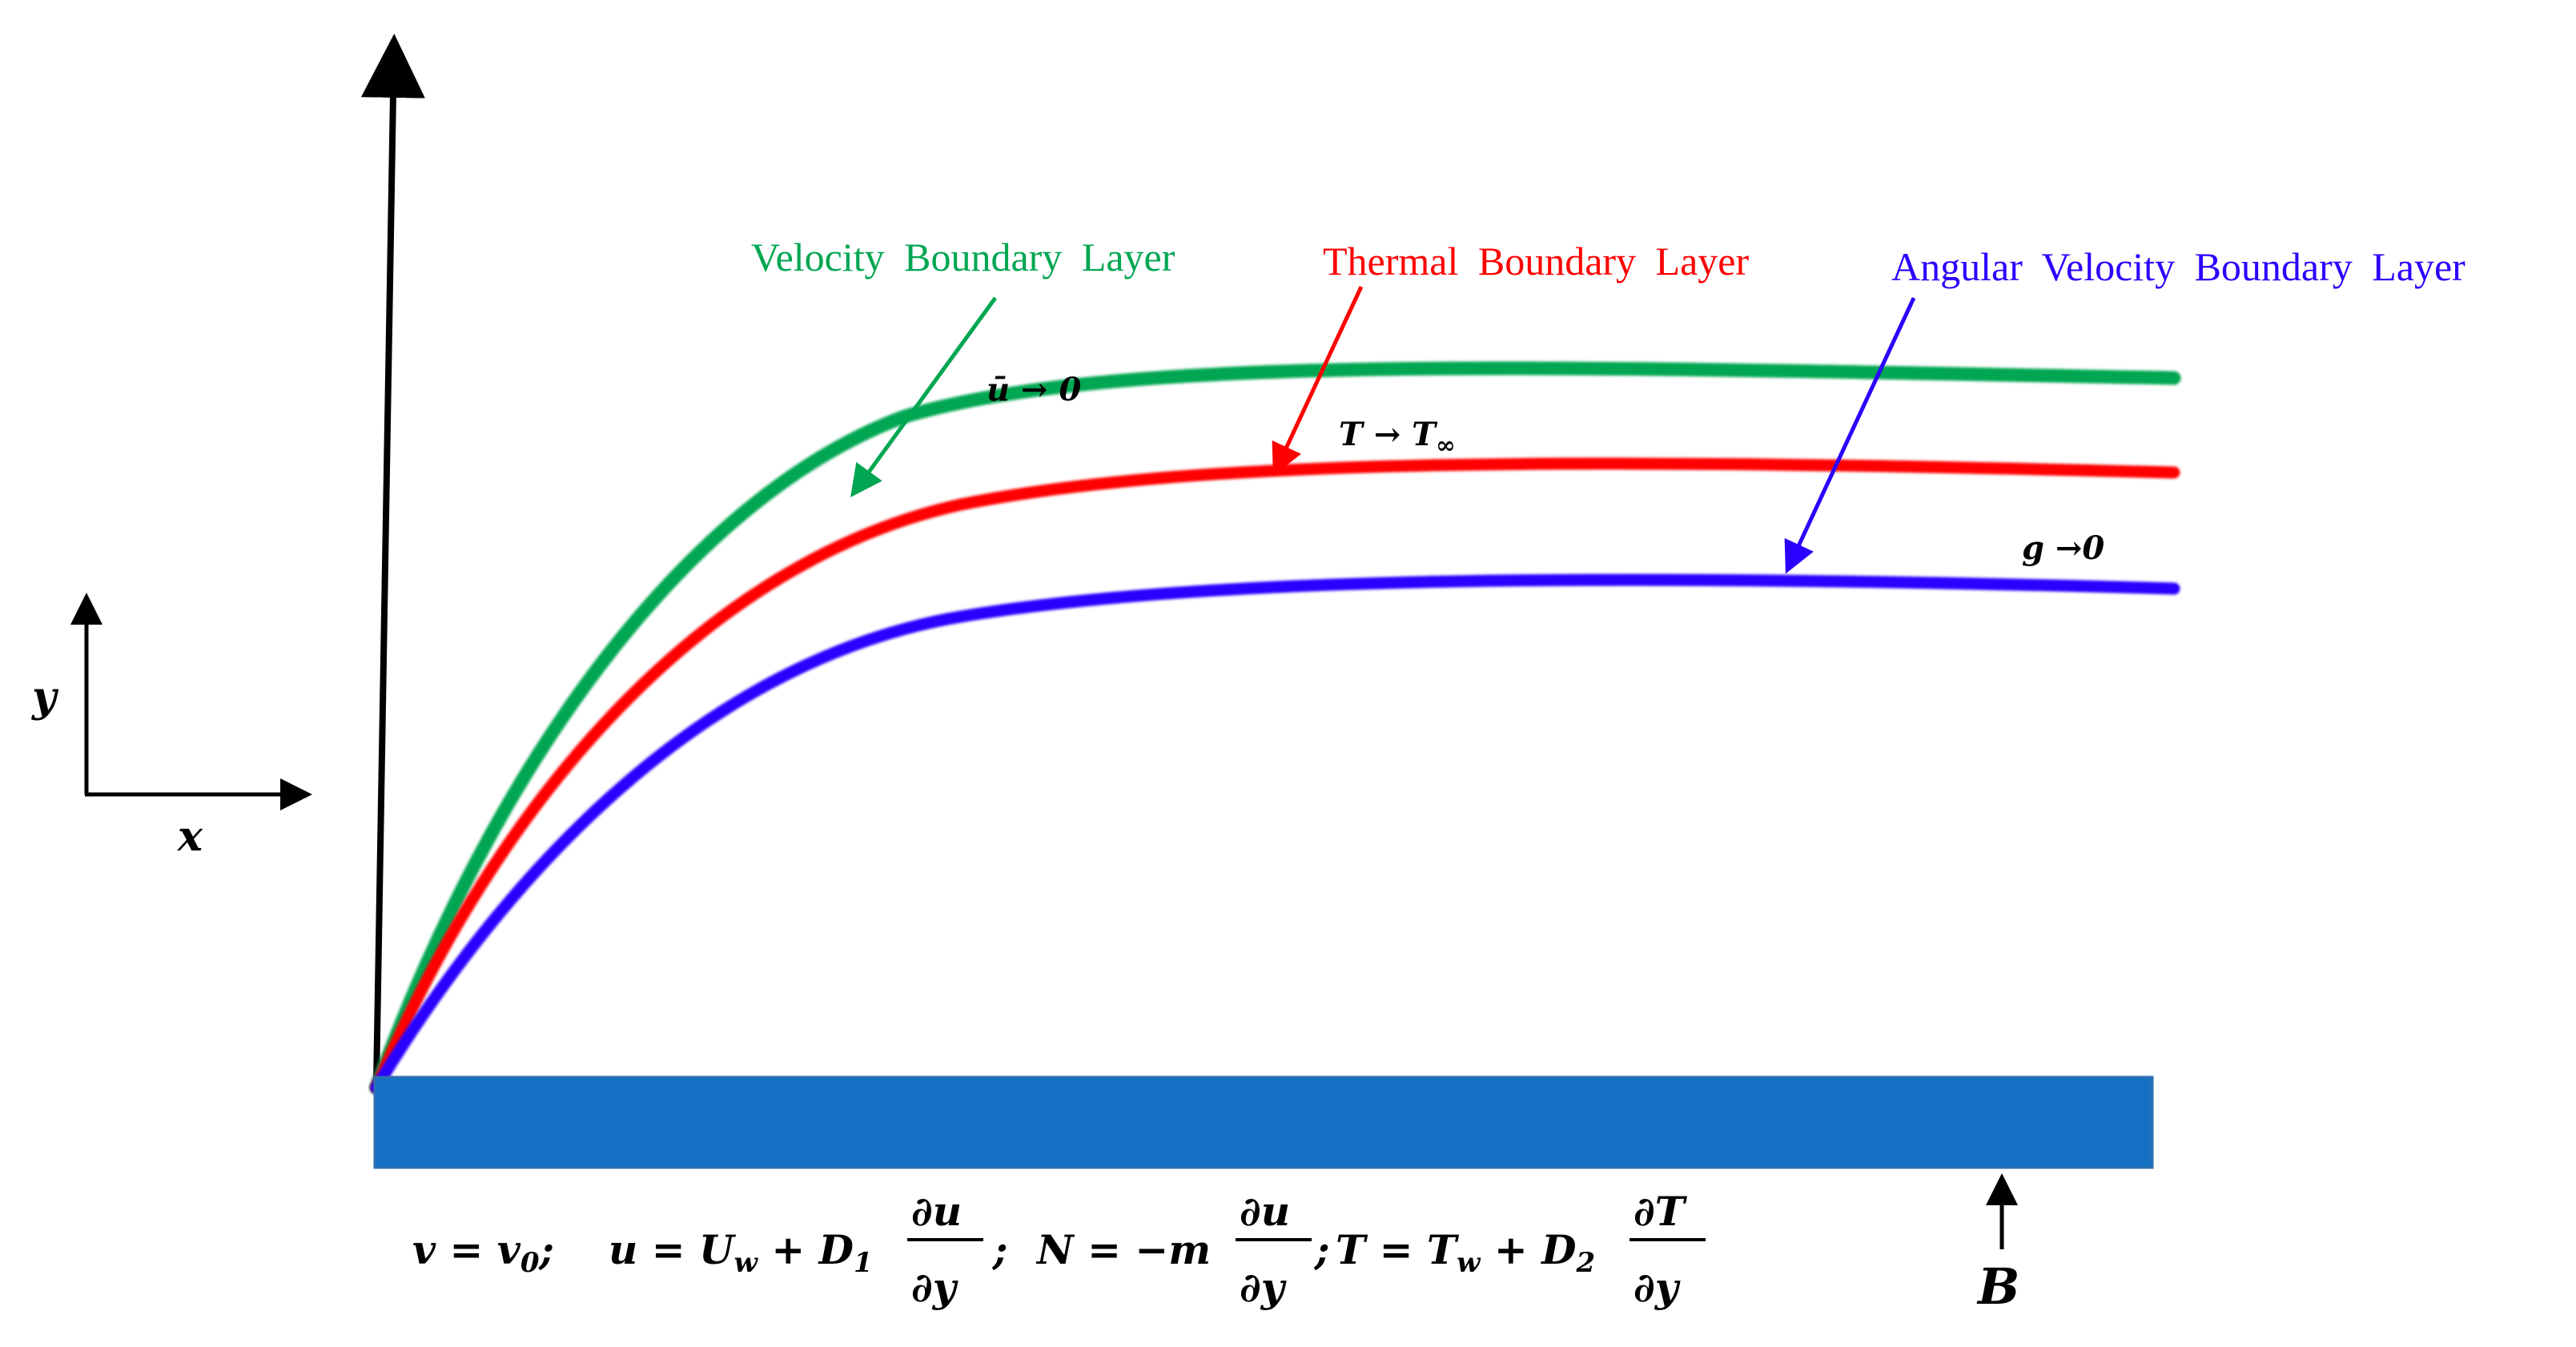  What do you see at coordinates (1446, 446) in the screenshot?
I see `thermal-condition-sub: ∞` at bounding box center [1446, 446].